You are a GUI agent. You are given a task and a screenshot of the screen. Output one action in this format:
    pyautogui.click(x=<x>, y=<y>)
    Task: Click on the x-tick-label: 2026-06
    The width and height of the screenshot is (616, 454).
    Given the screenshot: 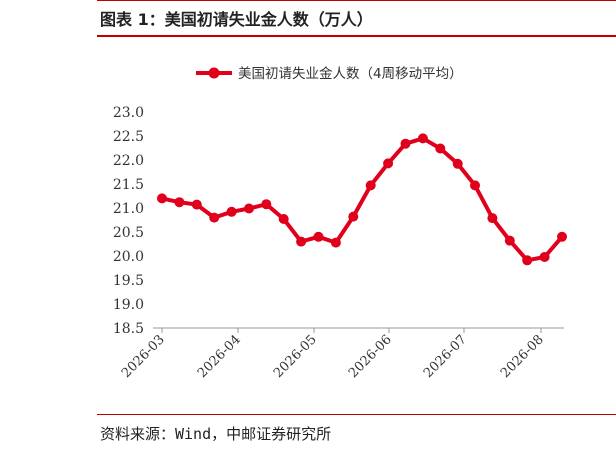 What is the action you would take?
    pyautogui.click(x=370, y=356)
    